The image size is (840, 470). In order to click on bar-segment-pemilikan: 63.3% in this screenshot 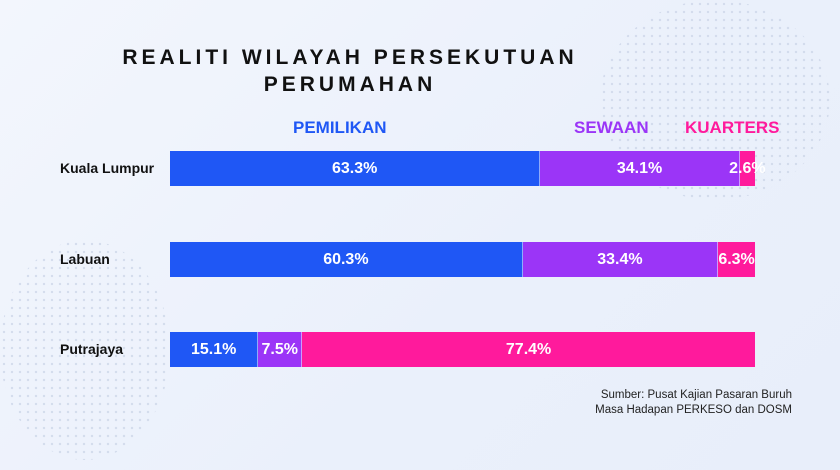, I will do `click(355, 168)`.